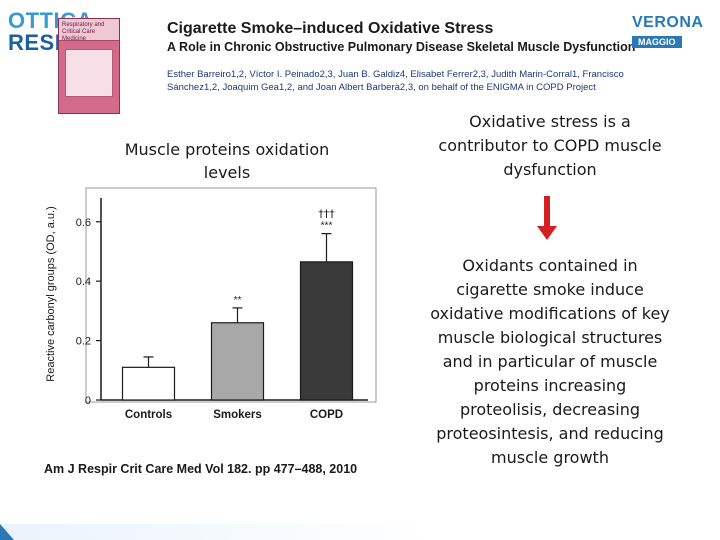 Image resolution: width=720 pixels, height=540 pixels. I want to click on arrow-down-icon, so click(547, 218).